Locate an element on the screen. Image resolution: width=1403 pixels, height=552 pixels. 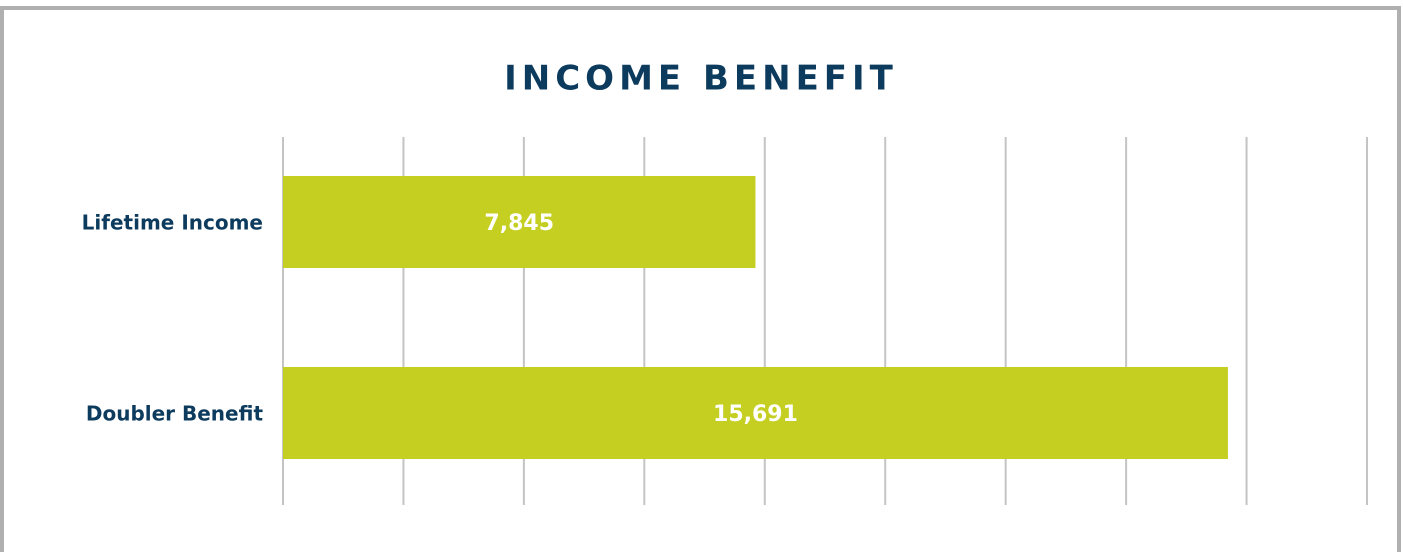
value-label: 7,845 is located at coordinates (519, 223).